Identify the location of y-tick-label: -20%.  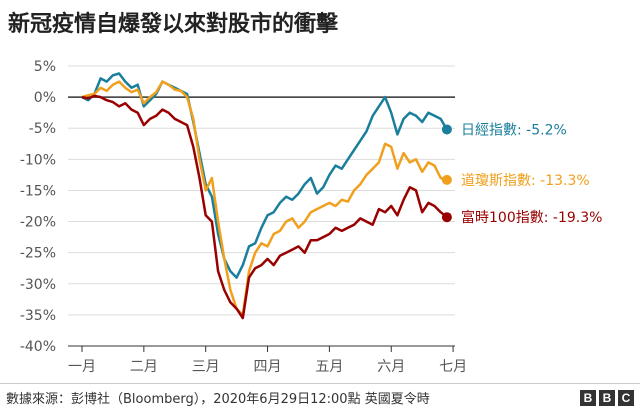
(38, 223).